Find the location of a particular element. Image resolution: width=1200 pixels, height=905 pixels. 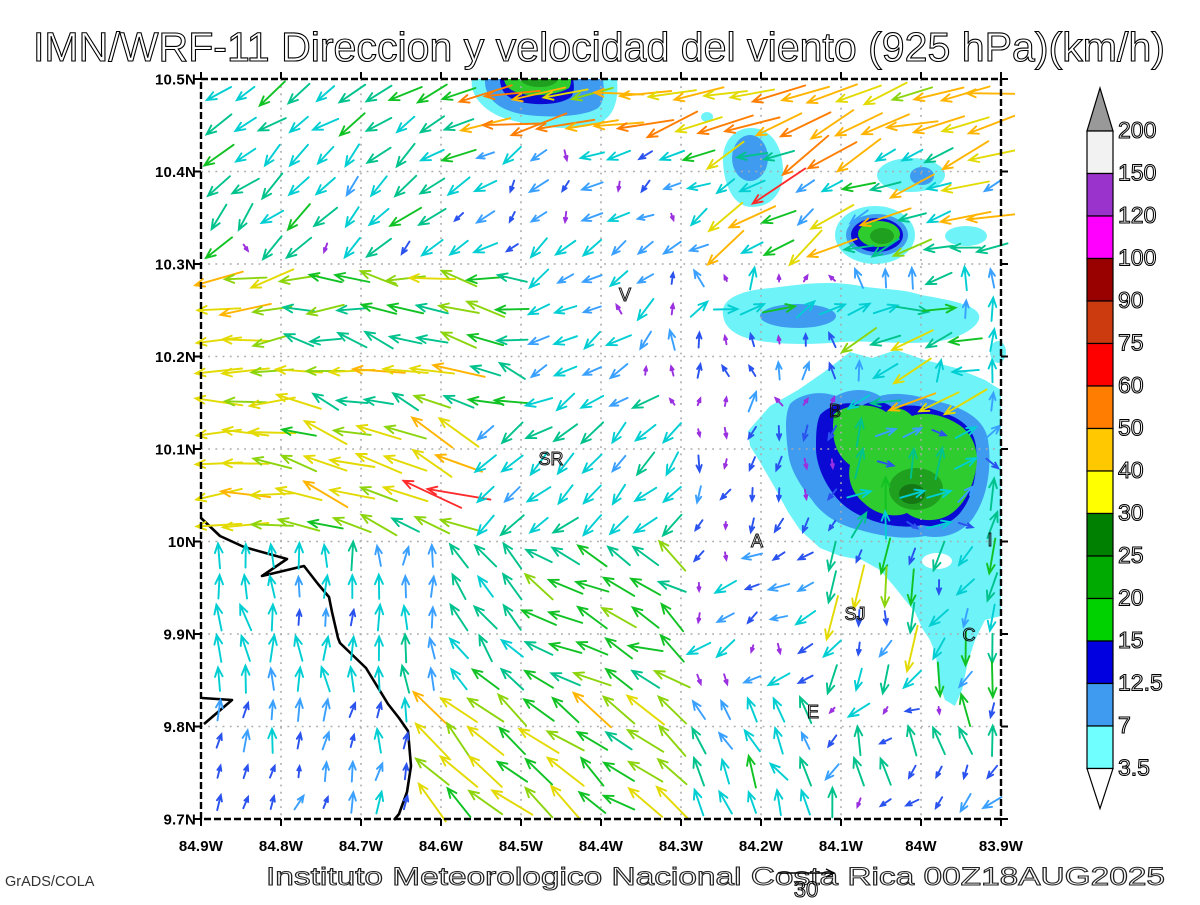

svg-text: I is located at coordinates (989, 540).